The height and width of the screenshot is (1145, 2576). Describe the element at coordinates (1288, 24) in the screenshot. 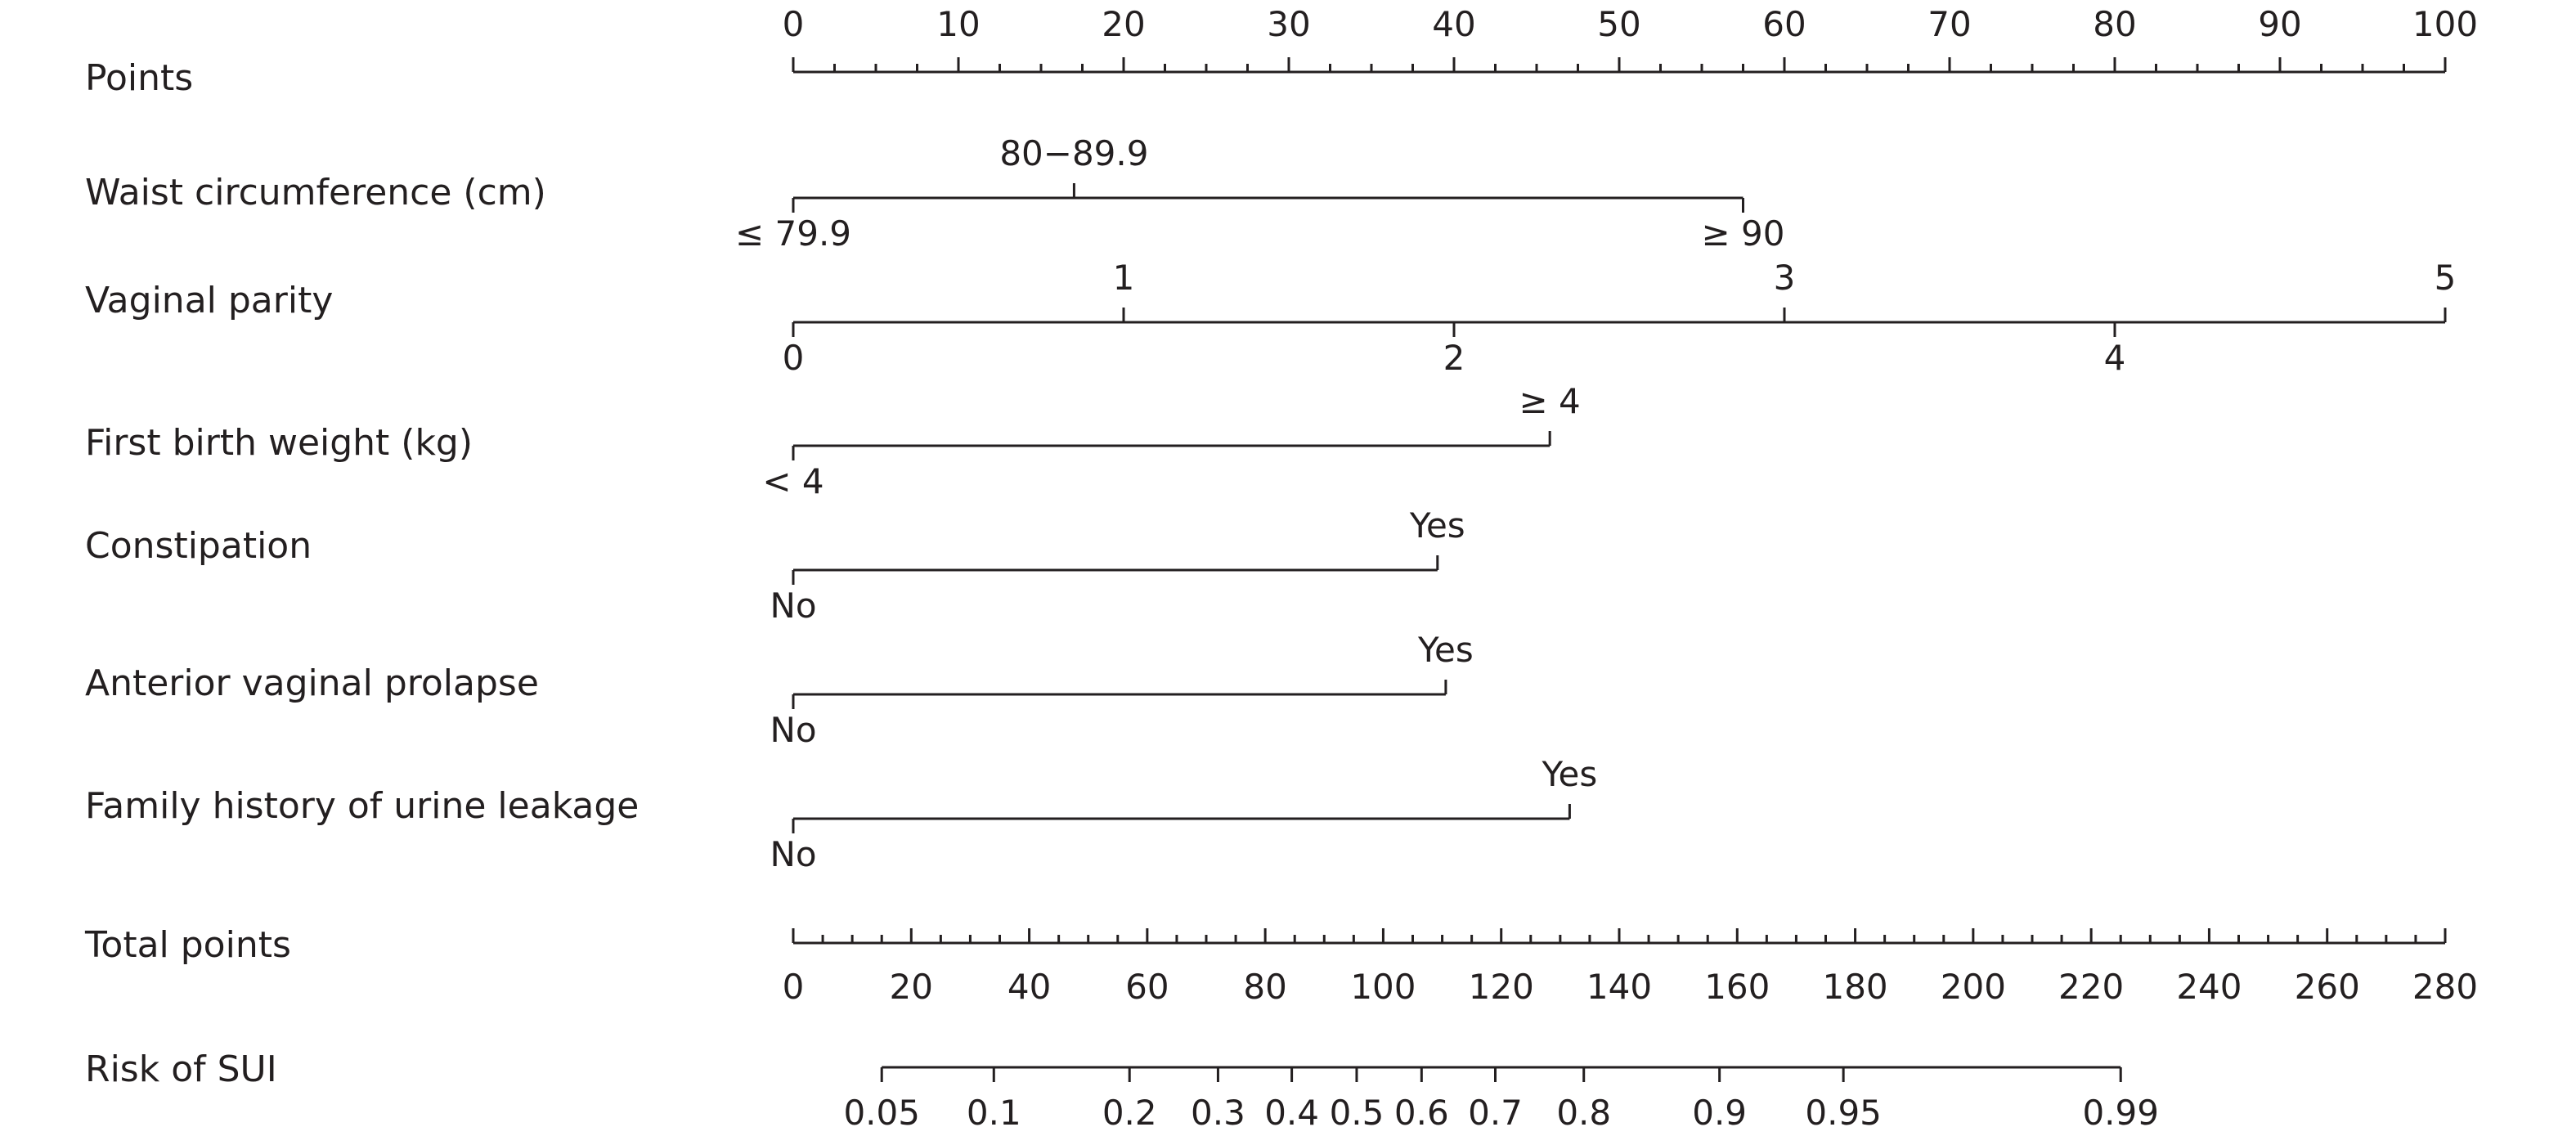

I see `points-tick-label: 30` at that location.